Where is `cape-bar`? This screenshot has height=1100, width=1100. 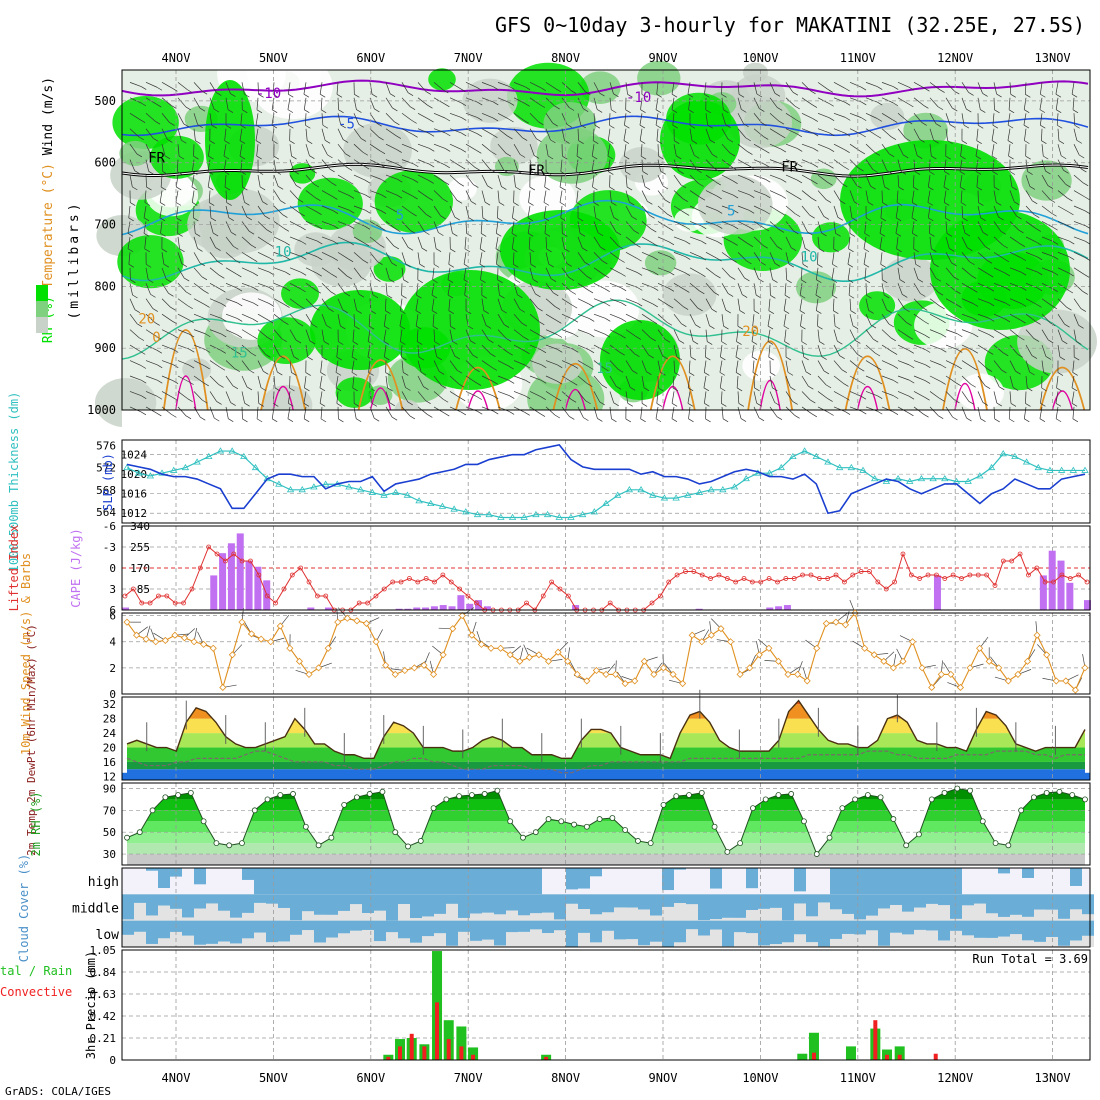
cape-bar is located at coordinates (770, 608).